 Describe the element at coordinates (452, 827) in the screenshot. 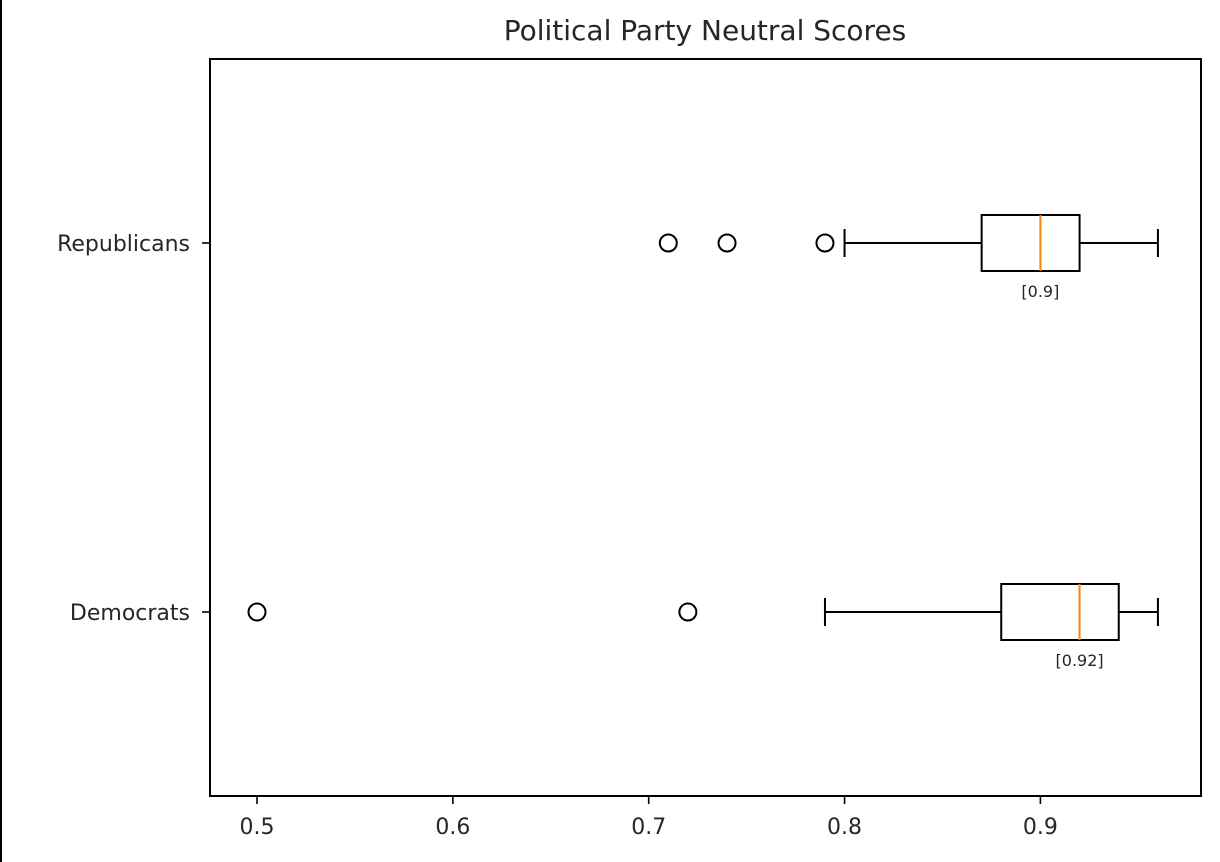

I see `x-tick-label-1: 0.6` at that location.